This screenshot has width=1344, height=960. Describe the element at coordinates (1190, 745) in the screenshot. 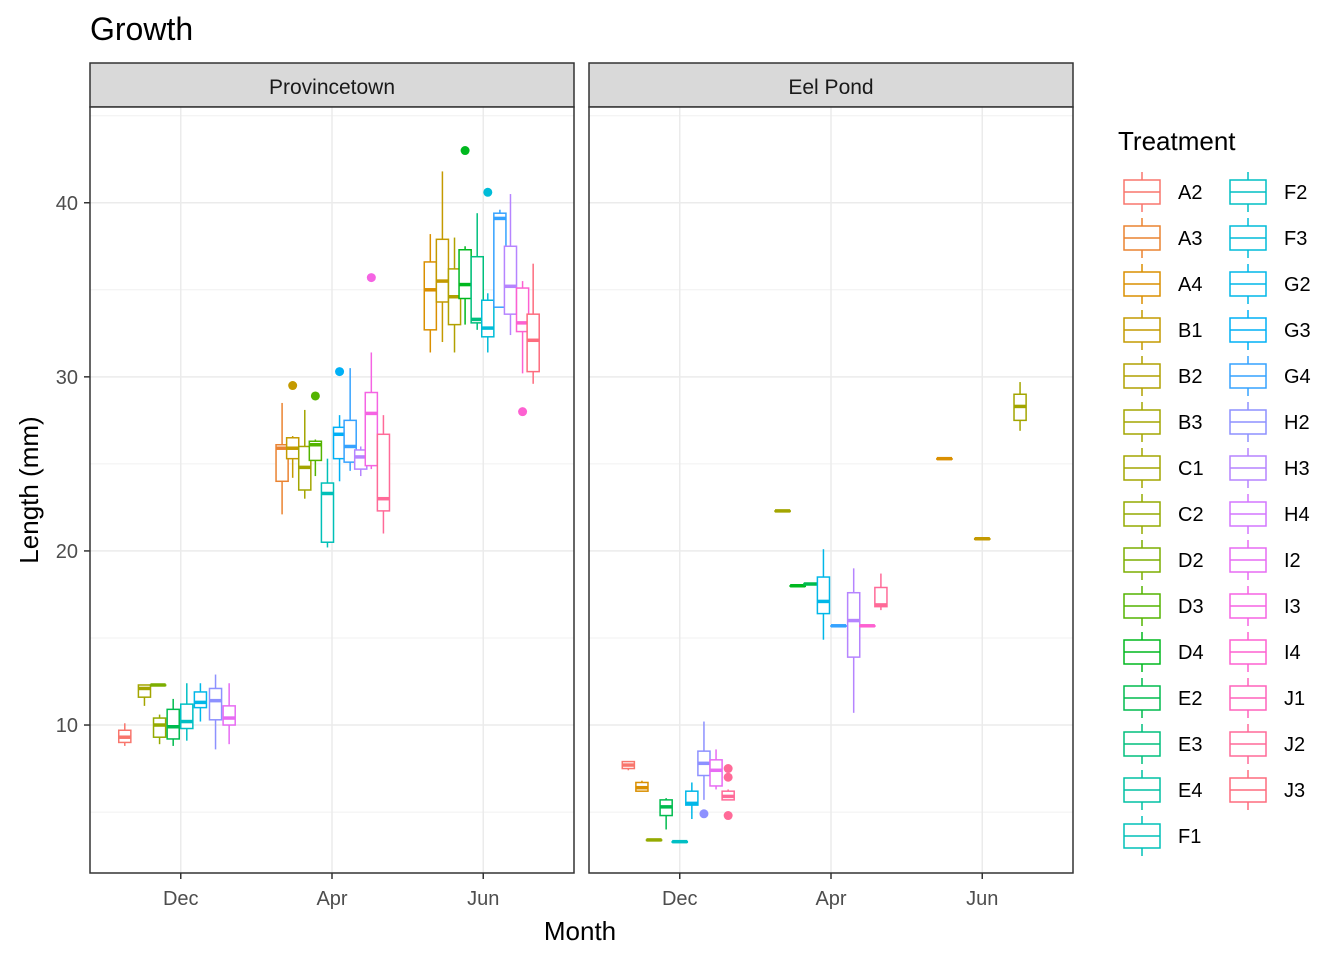

I see `legend-label: E3` at that location.